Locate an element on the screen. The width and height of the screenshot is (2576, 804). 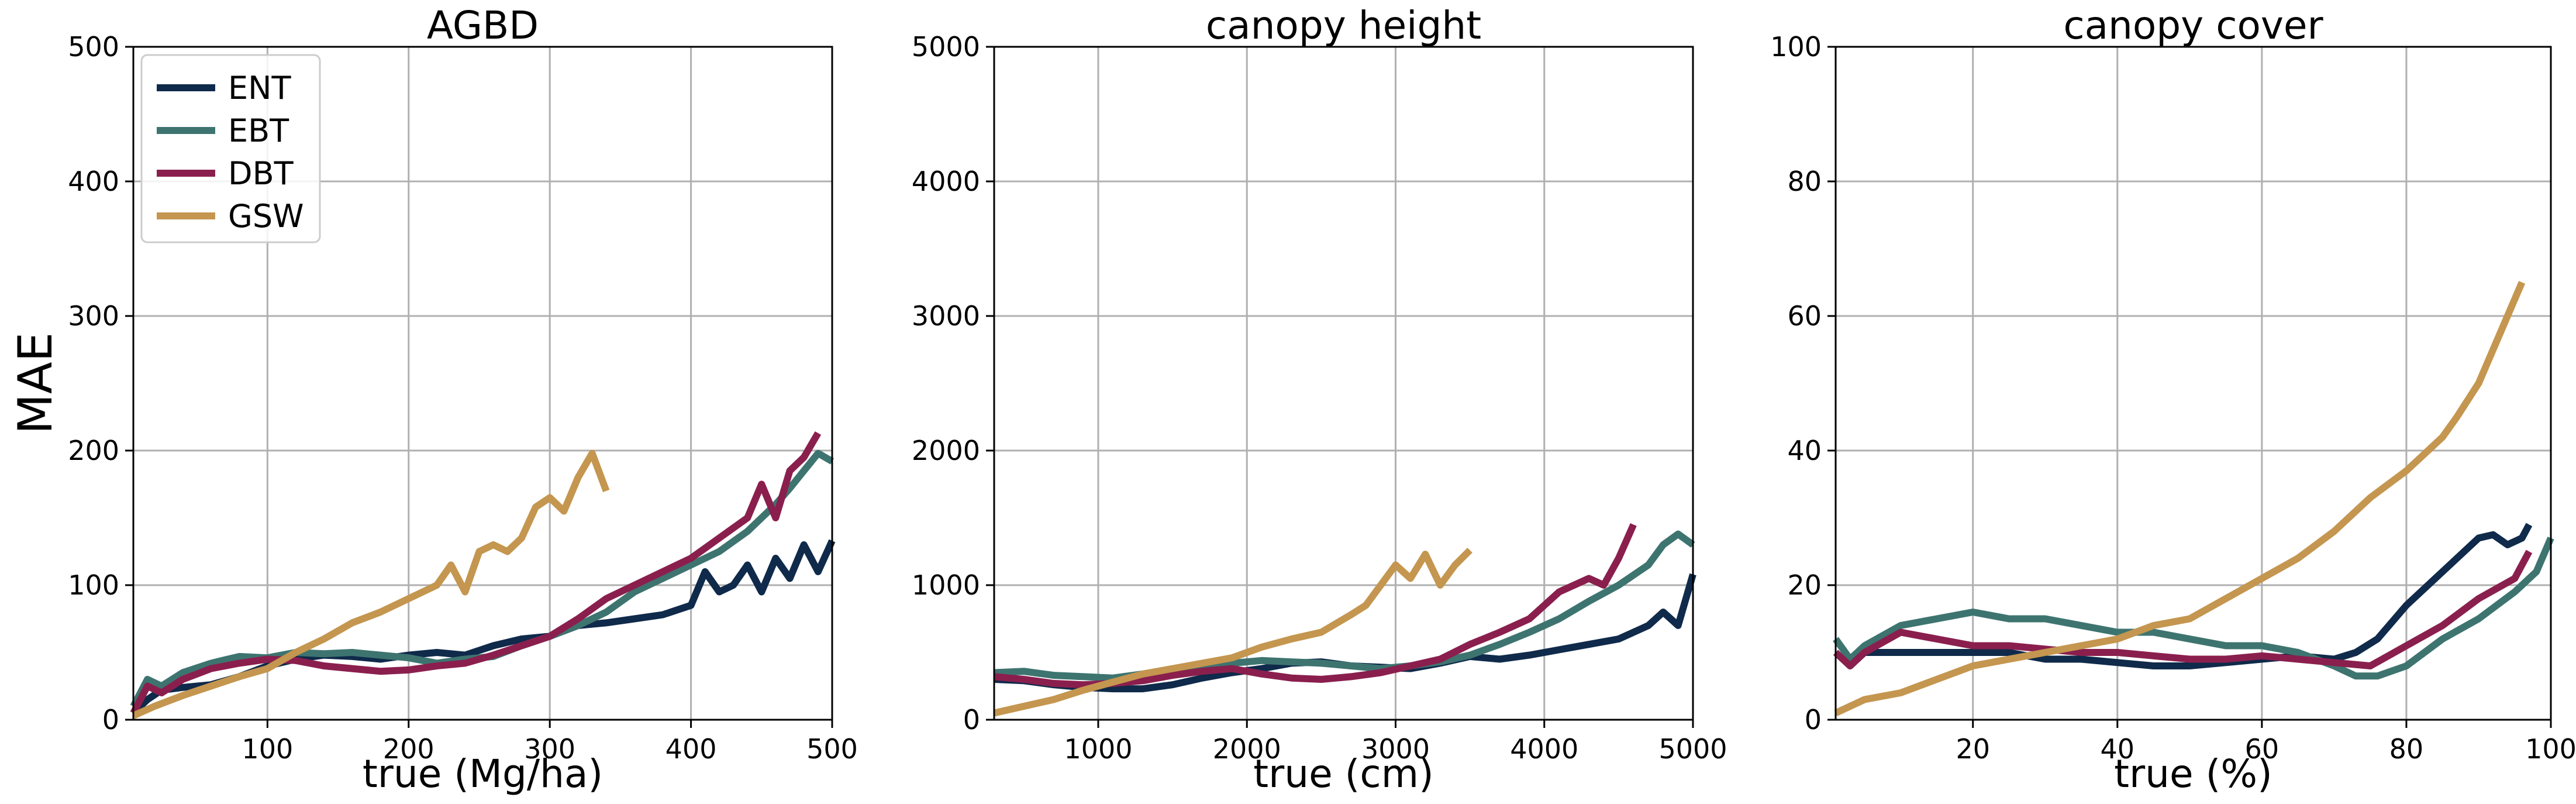
x-tick-label: 80 is located at coordinates (2407, 749).